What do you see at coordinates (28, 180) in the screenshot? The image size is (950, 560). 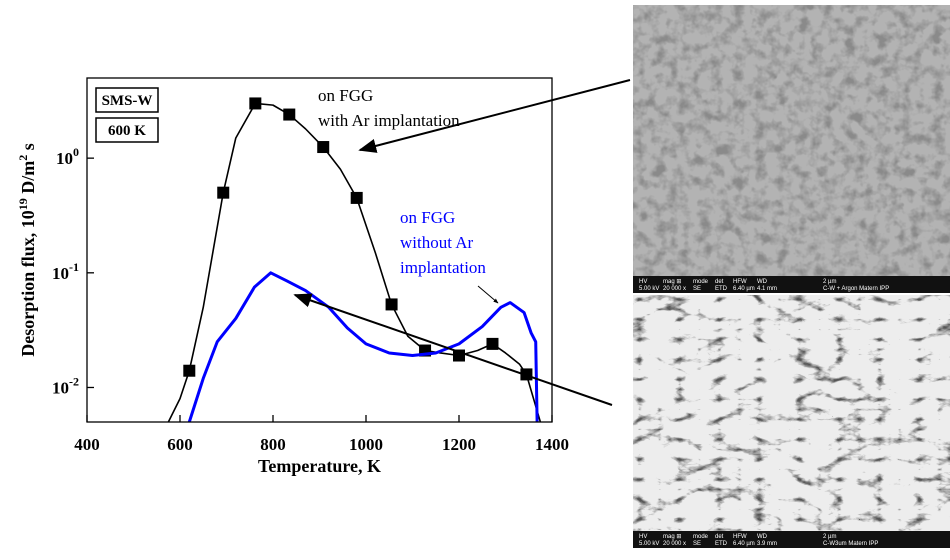 I see `y-axis-title-part: D/m` at bounding box center [28, 180].